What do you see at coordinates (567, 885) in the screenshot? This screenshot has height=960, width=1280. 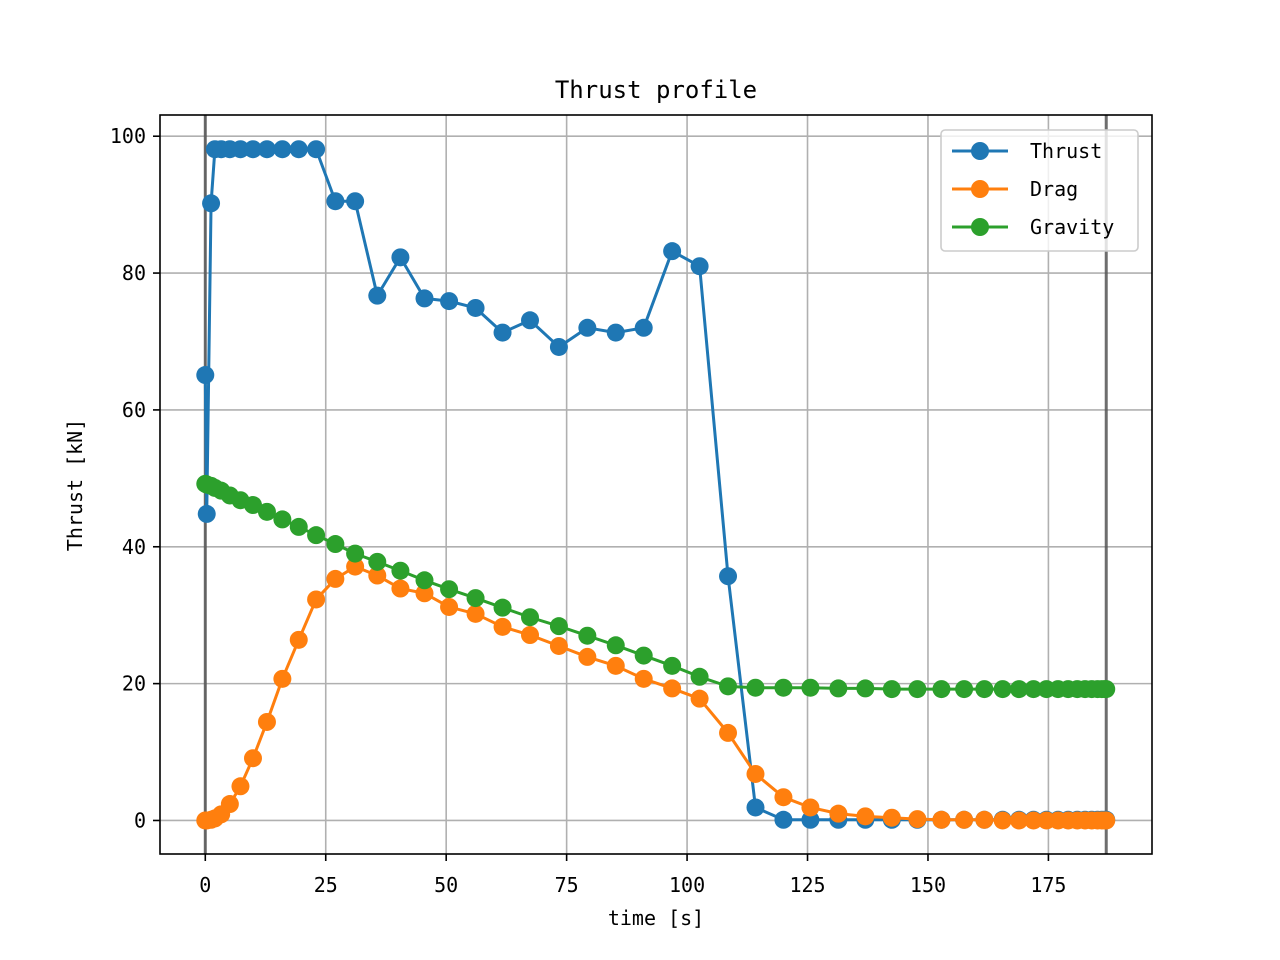 I see `x-tick-label: 75` at bounding box center [567, 885].